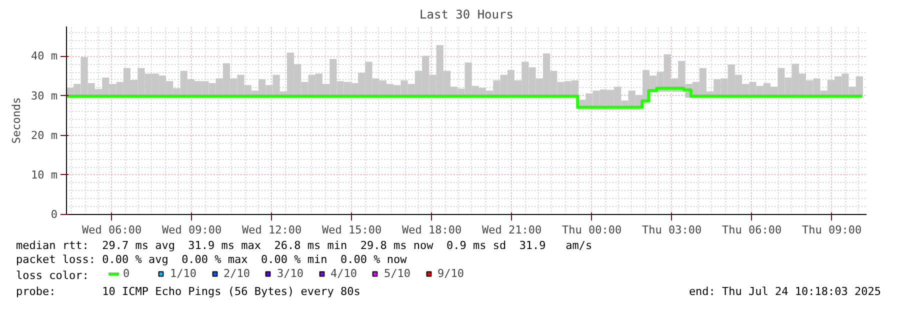 The width and height of the screenshot is (897, 310). I want to click on y-tick-label: 20 m, so click(44, 135).